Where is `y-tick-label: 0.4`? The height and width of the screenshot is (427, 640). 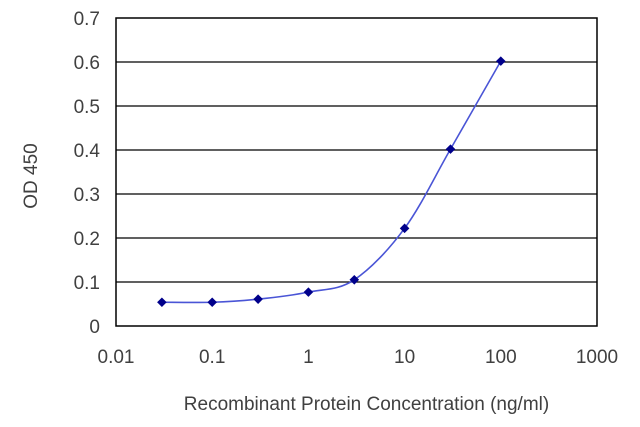 y-tick-label: 0.4 is located at coordinates (87, 151).